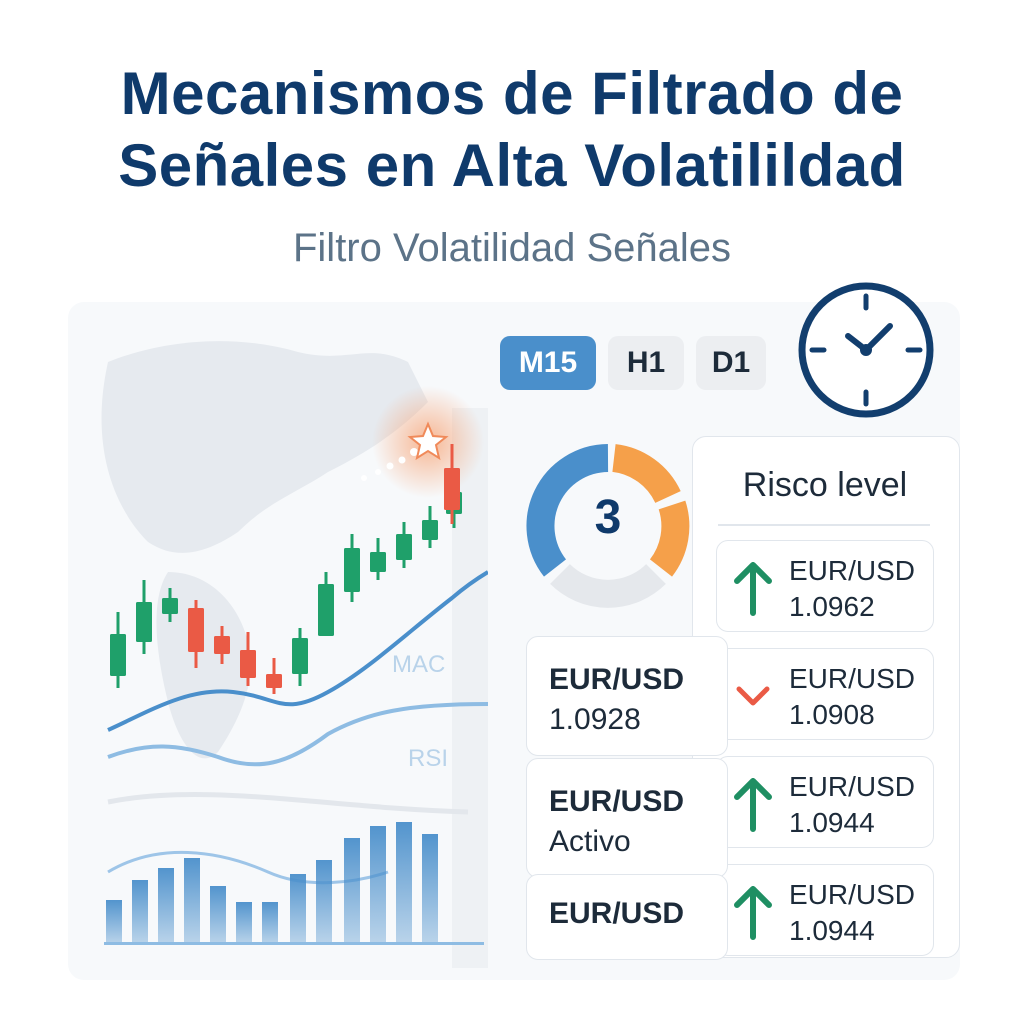 The image size is (1024, 1024). What do you see at coordinates (288, 803) in the screenshot?
I see `divider-line` at bounding box center [288, 803].